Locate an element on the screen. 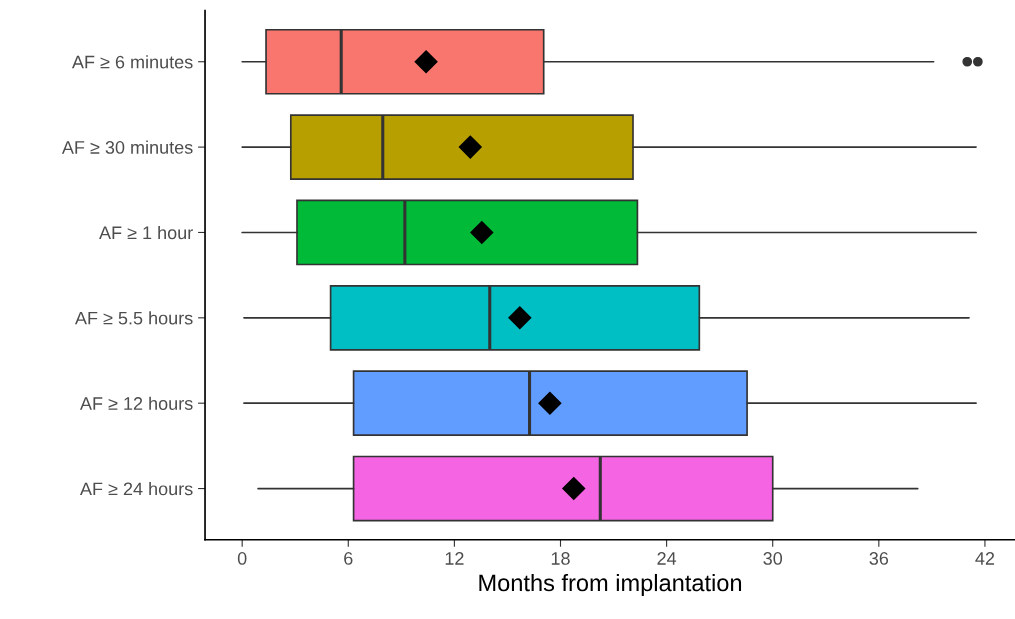 Image resolution: width=1015 pixels, height=619 pixels. x-tick-label: 18 is located at coordinates (560, 558).